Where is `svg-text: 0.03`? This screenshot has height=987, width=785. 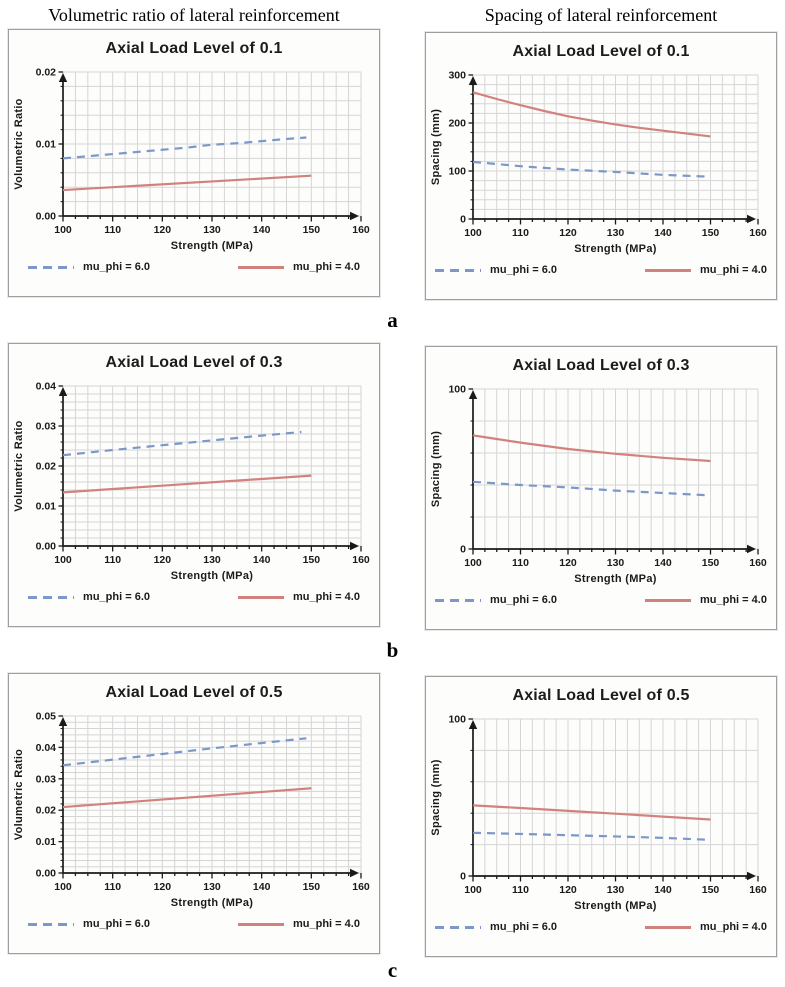 svg-text: 0.03 is located at coordinates (46, 779).